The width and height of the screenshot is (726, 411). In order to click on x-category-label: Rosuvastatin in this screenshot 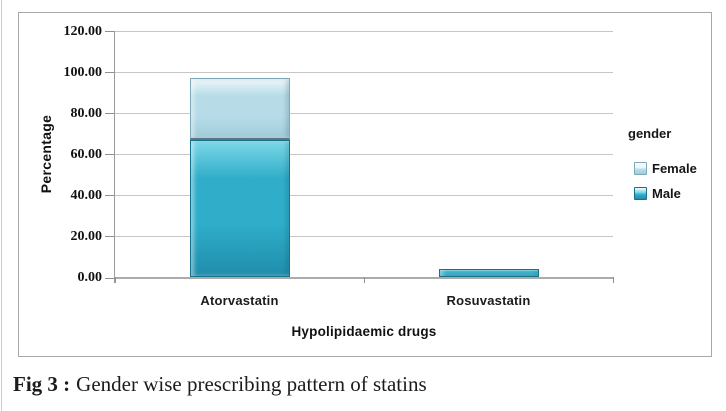, I will do `click(488, 300)`.